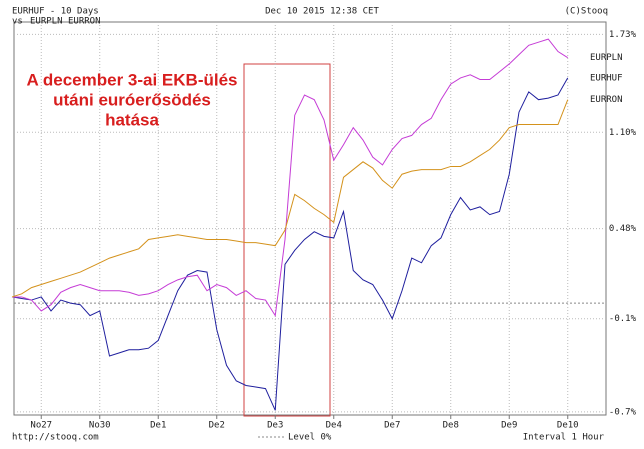 Image resolution: width=644 pixels, height=449 pixels. Describe the element at coordinates (606, 78) in the screenshot. I see `series-end-label: EURHUF` at that location.